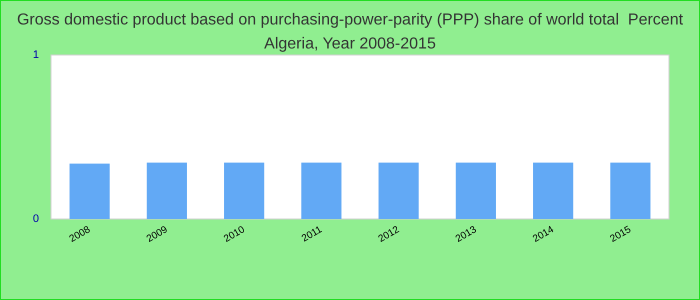 The image size is (700, 300). I want to click on x-tick-label: 2014, so click(543, 234).